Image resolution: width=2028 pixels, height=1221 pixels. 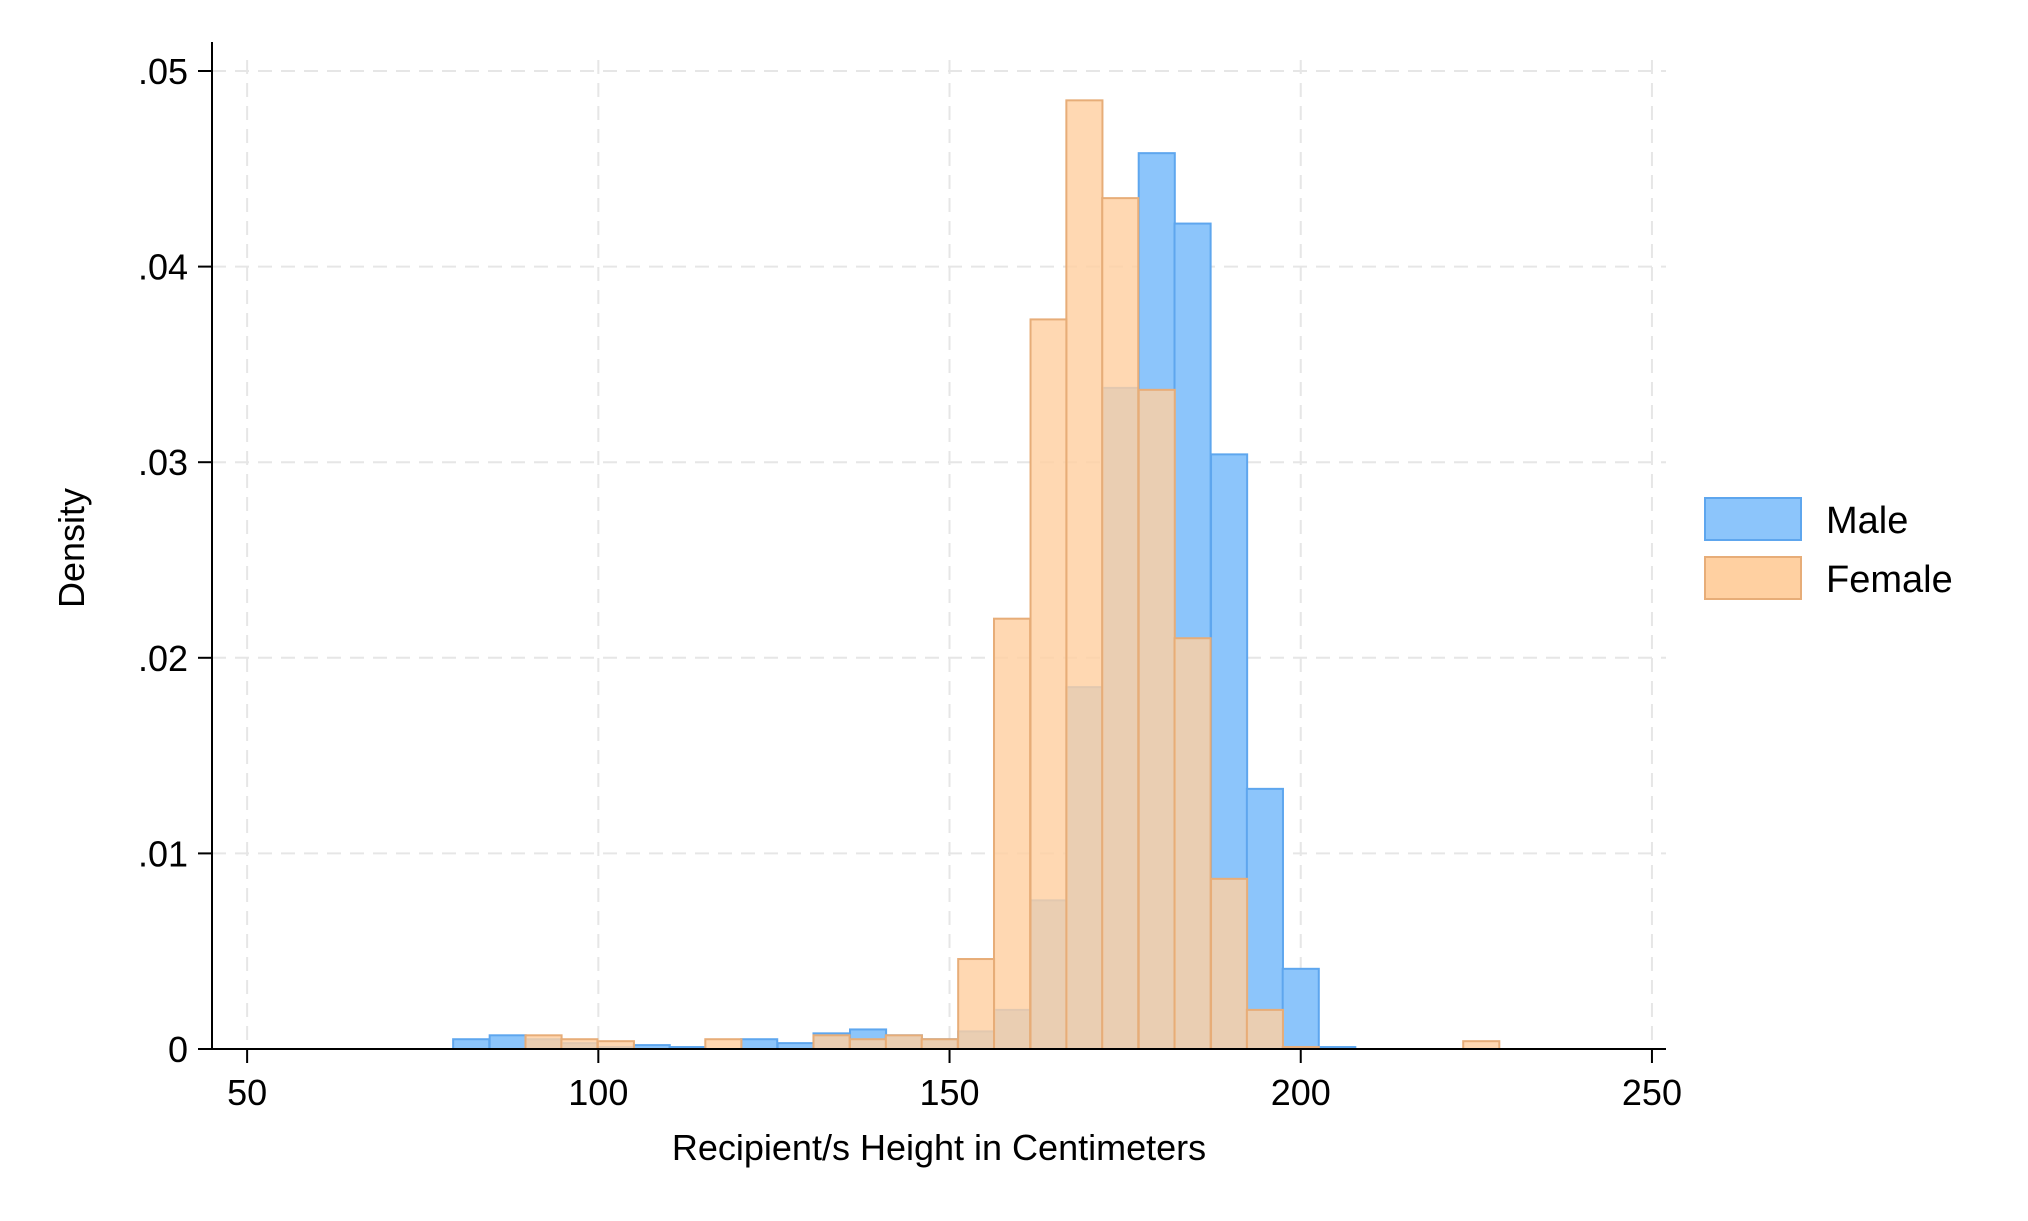 What do you see at coordinates (1753, 519) in the screenshot?
I see `legend-swatch-male` at bounding box center [1753, 519].